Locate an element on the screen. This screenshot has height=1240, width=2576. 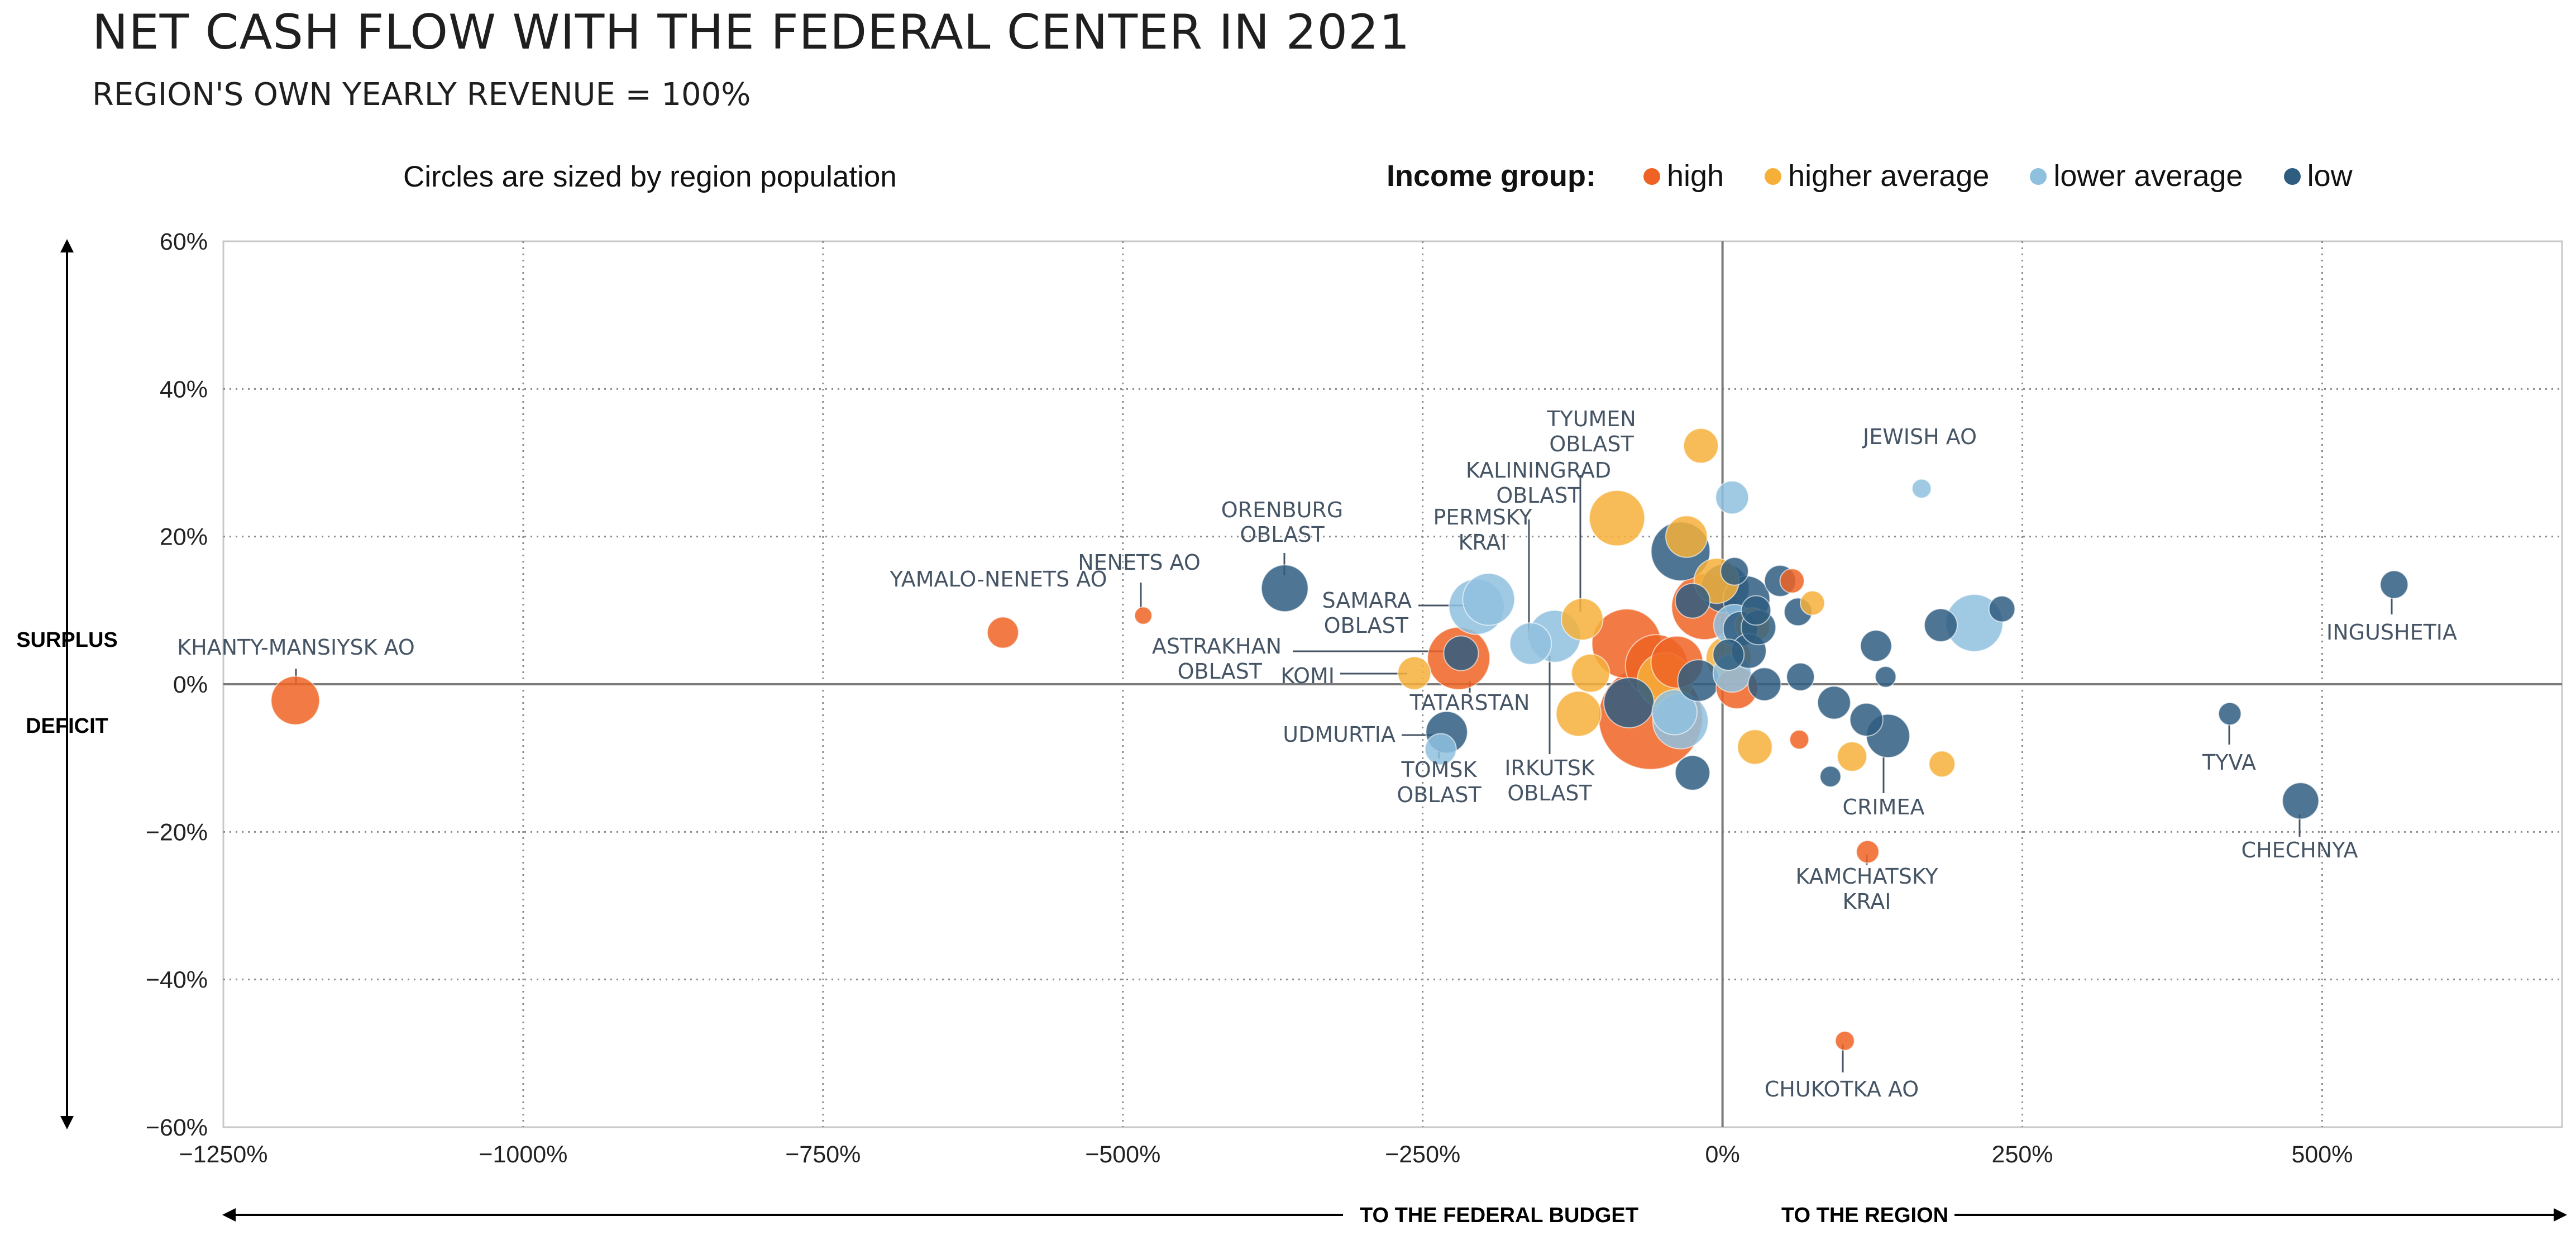
legend-item-lower-average: lower average is located at coordinates (2136, 176).